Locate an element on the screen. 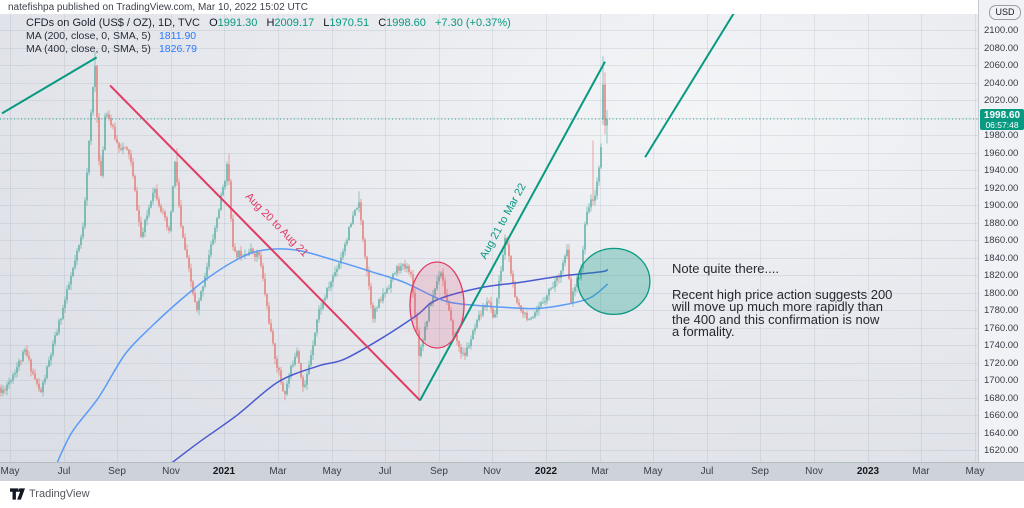  price-tick: 1700.00 is located at coordinates (1001, 380).